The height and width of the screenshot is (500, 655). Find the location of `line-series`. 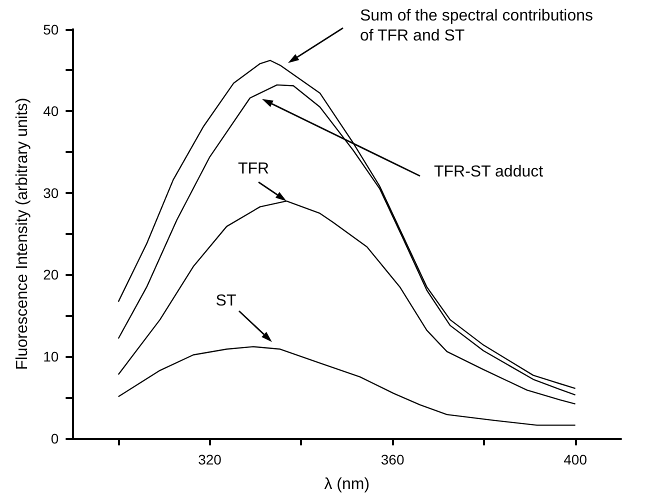

line-series is located at coordinates (347, 386).